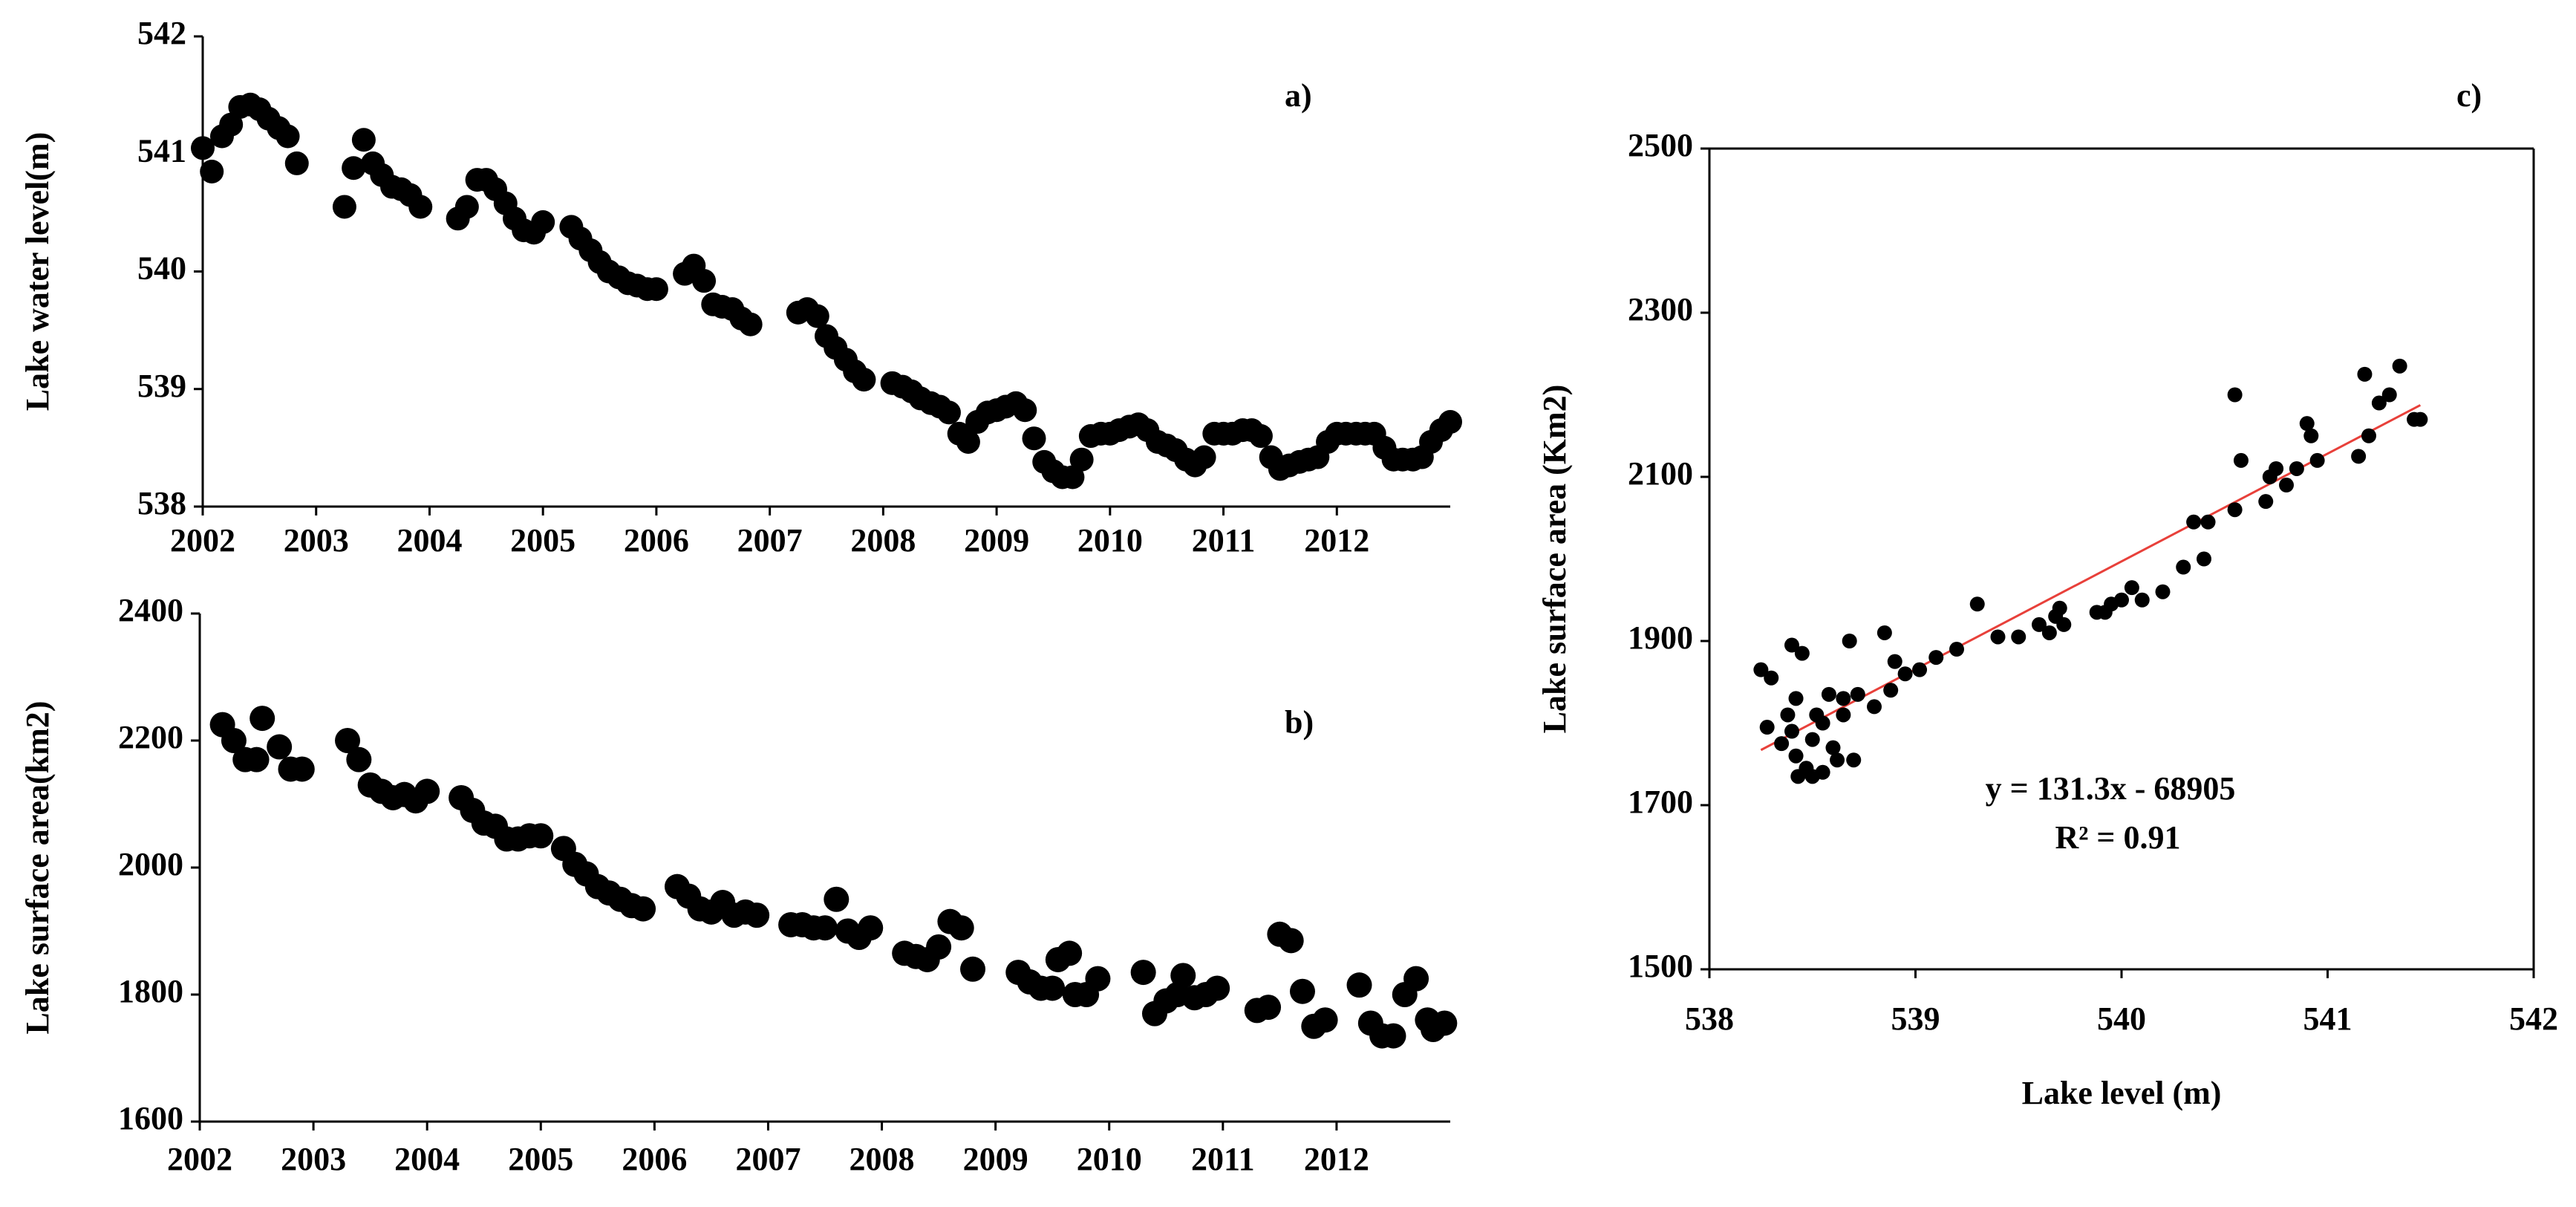 This screenshot has width=2576, height=1207. What do you see at coordinates (161, 503) in the screenshot?
I see `y-tick-label: 538` at bounding box center [161, 503].